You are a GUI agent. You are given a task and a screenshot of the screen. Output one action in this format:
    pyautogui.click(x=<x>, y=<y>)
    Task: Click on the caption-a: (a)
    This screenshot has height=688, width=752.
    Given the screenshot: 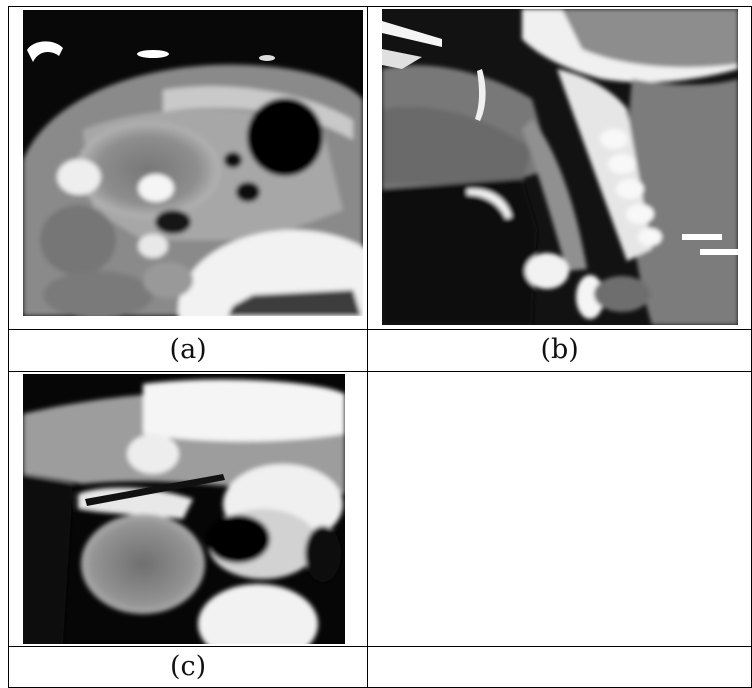 What is the action you would take?
    pyautogui.click(x=188, y=350)
    